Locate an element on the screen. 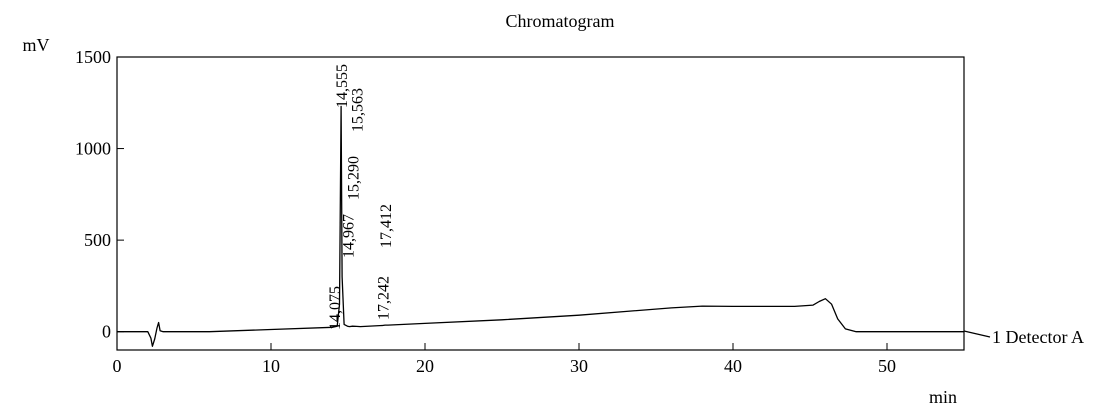 Image resolution: width=1108 pixels, height=411 pixels. peak-label: 14,967 is located at coordinates (349, 236).